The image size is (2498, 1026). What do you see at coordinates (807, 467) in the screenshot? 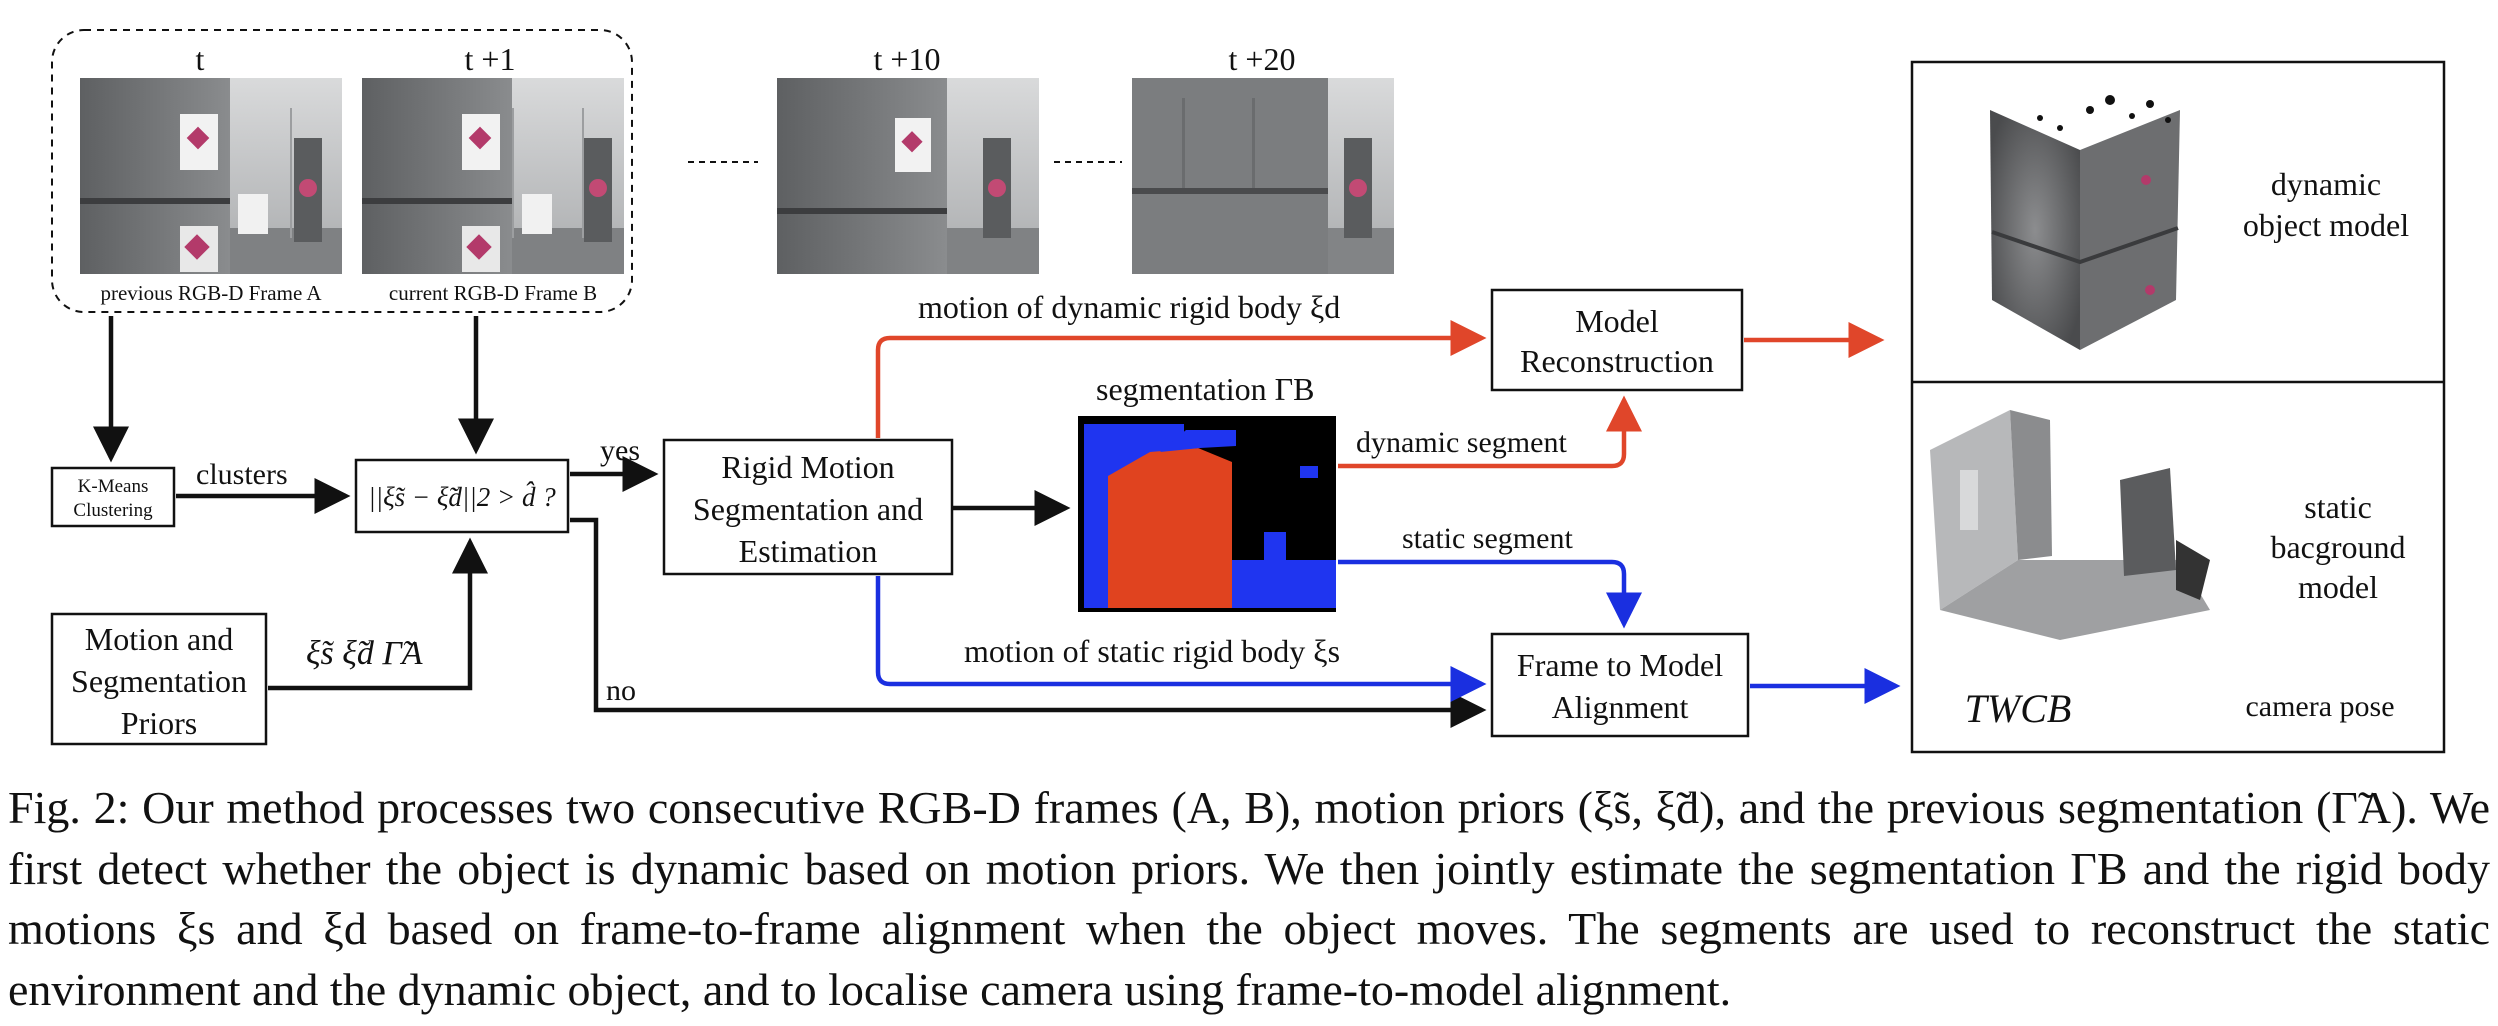
I see `rigid-label-1: Rigid Motion` at bounding box center [807, 467].